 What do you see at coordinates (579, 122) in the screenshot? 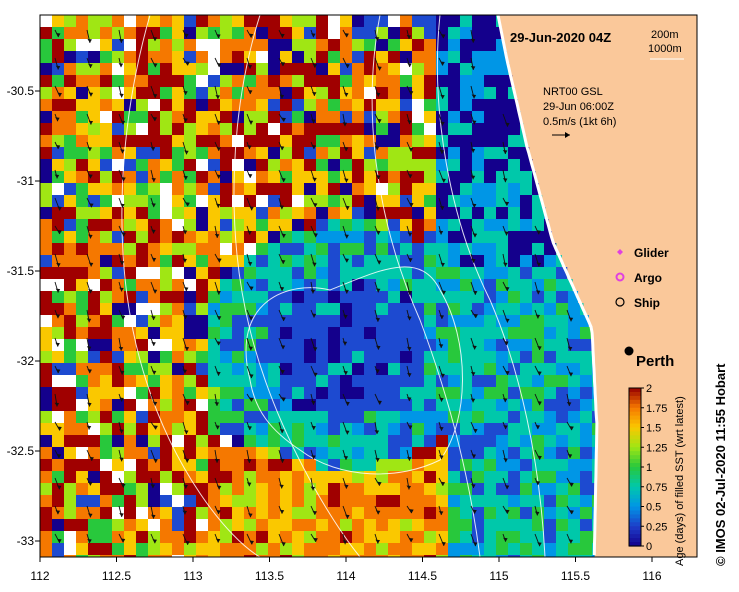
I see `current-label-scale: 0.5m/s (1kt 6h)` at bounding box center [579, 122].